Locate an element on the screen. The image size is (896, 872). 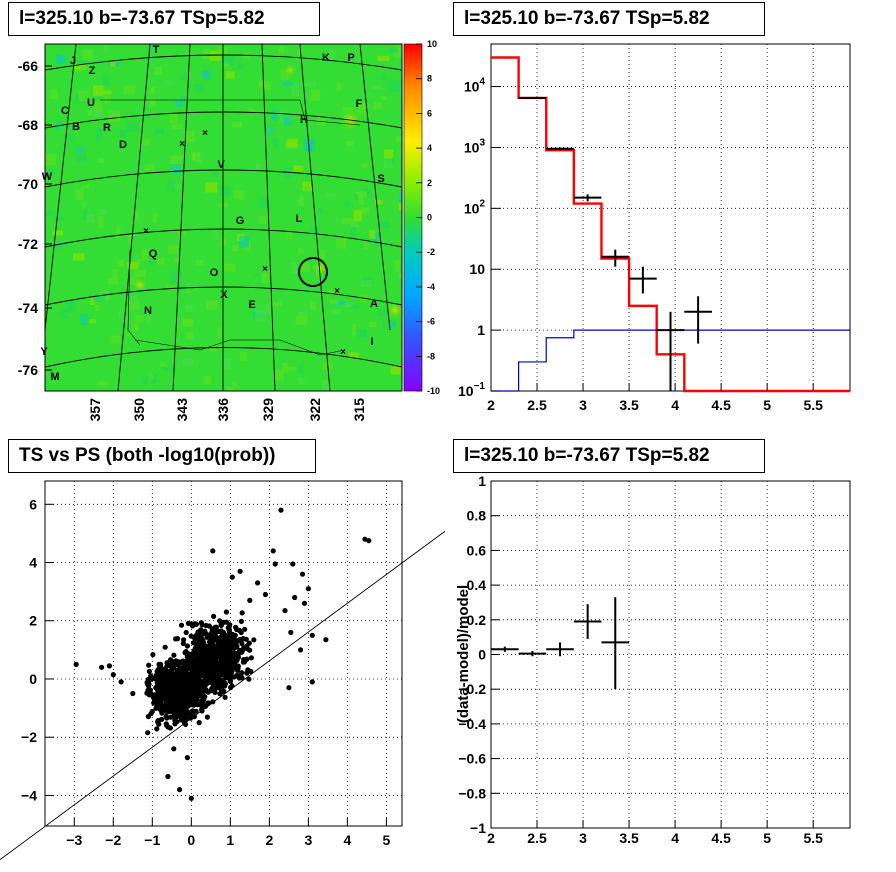
x-tick-label: 2.5 is located at coordinates (537, 838).